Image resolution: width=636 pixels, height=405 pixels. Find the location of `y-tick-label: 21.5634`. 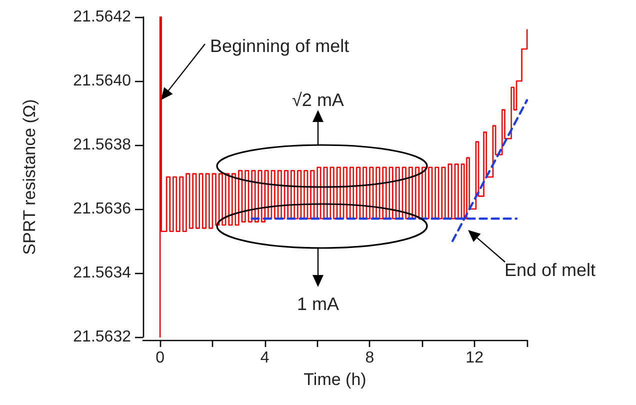

y-tick-label: 21.5634 is located at coordinates (102, 273).